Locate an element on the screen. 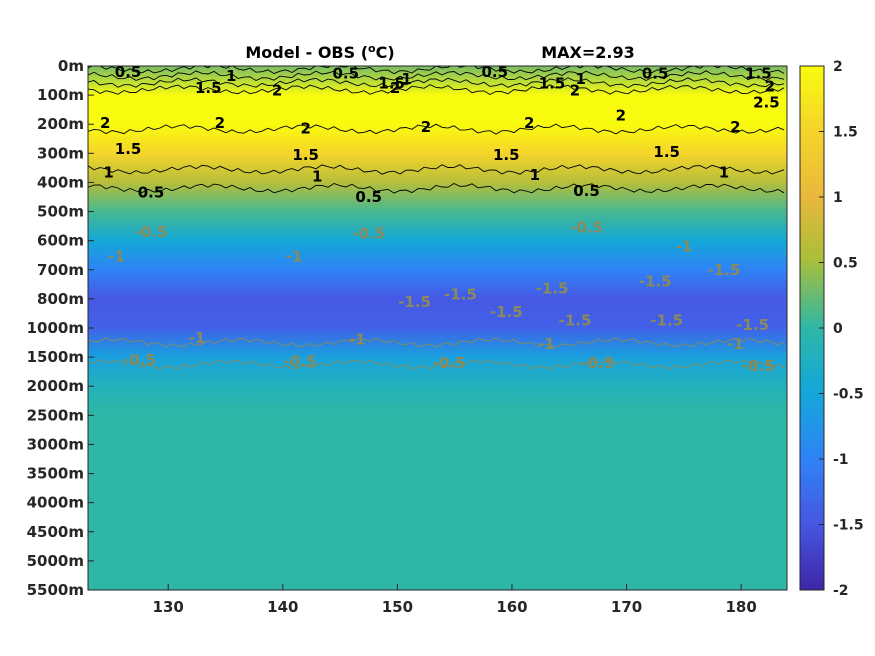 This screenshot has width=875, height=656. x-tick-label: 160 is located at coordinates (511, 607).